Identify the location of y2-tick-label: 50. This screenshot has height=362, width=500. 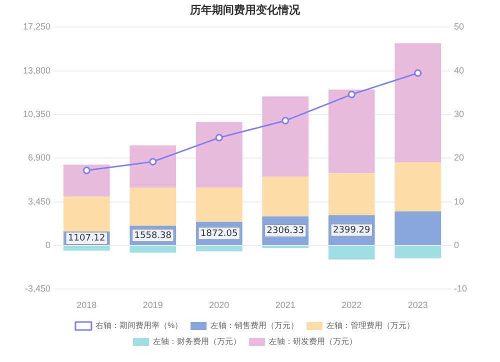
(459, 27).